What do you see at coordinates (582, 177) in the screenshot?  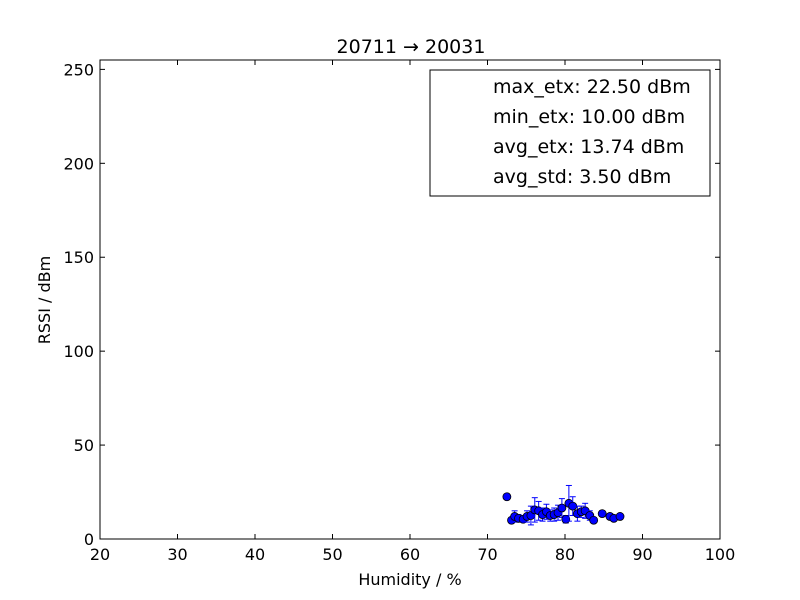 I see `legend-entry-avg-std: avg_std: 3.50 dBm` at bounding box center [582, 177].